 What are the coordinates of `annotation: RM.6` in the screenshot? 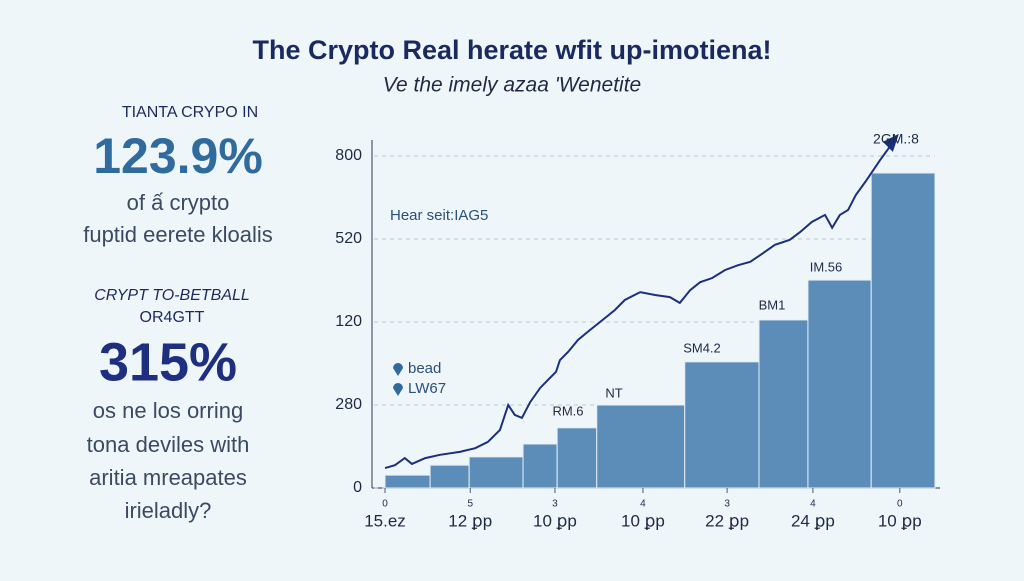 It's located at (567, 410).